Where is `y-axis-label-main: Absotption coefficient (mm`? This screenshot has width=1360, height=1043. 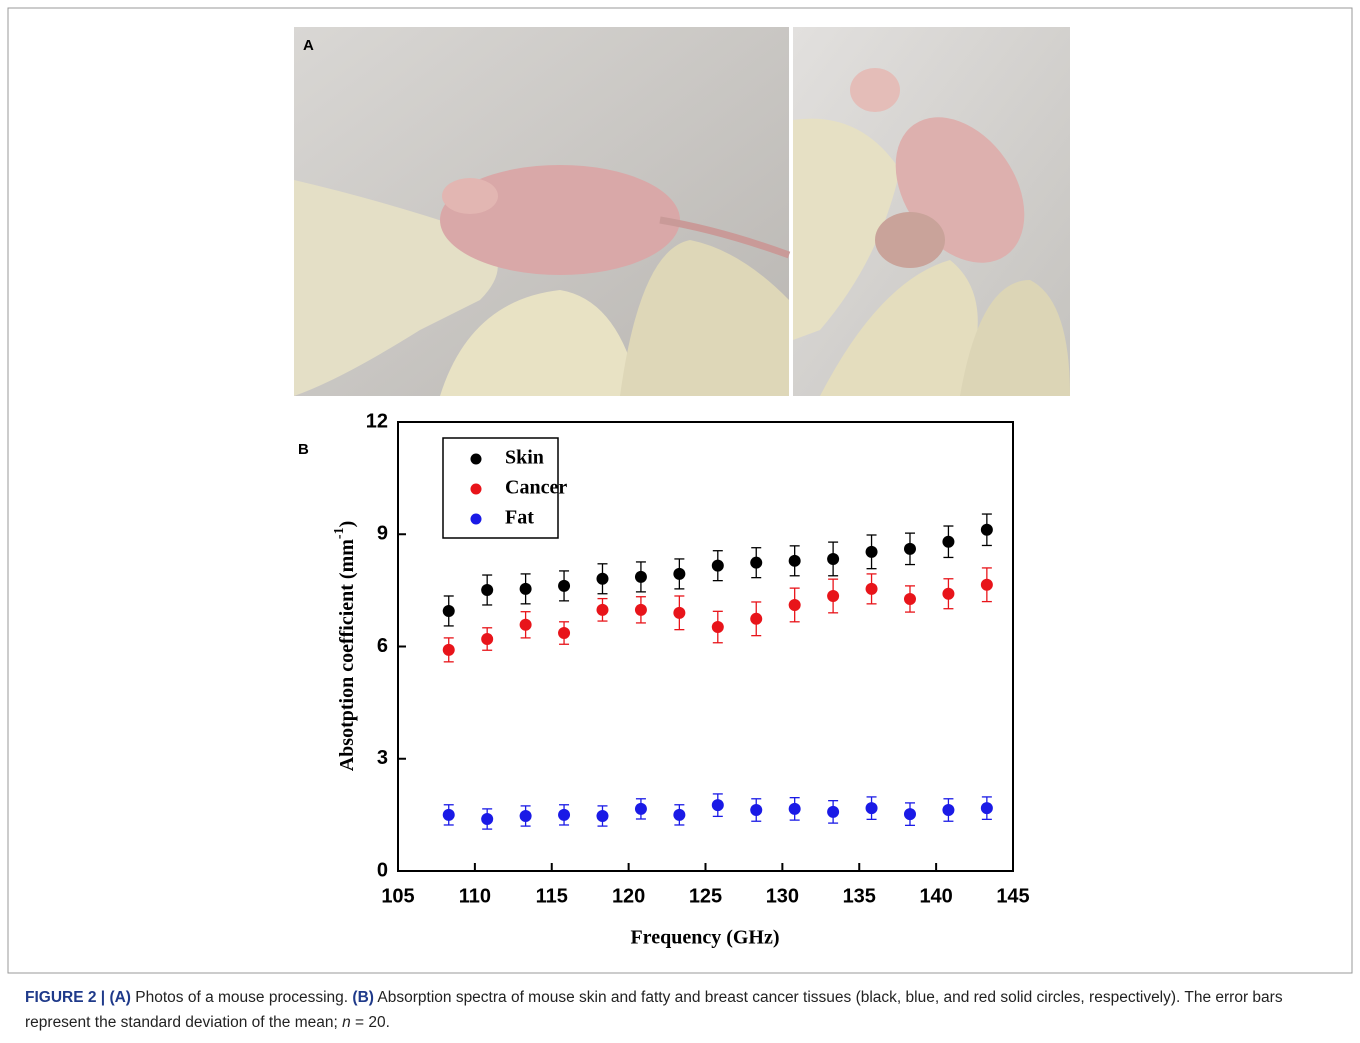 y-axis-label-main: Absotption coefficient (mm is located at coordinates (347, 655).